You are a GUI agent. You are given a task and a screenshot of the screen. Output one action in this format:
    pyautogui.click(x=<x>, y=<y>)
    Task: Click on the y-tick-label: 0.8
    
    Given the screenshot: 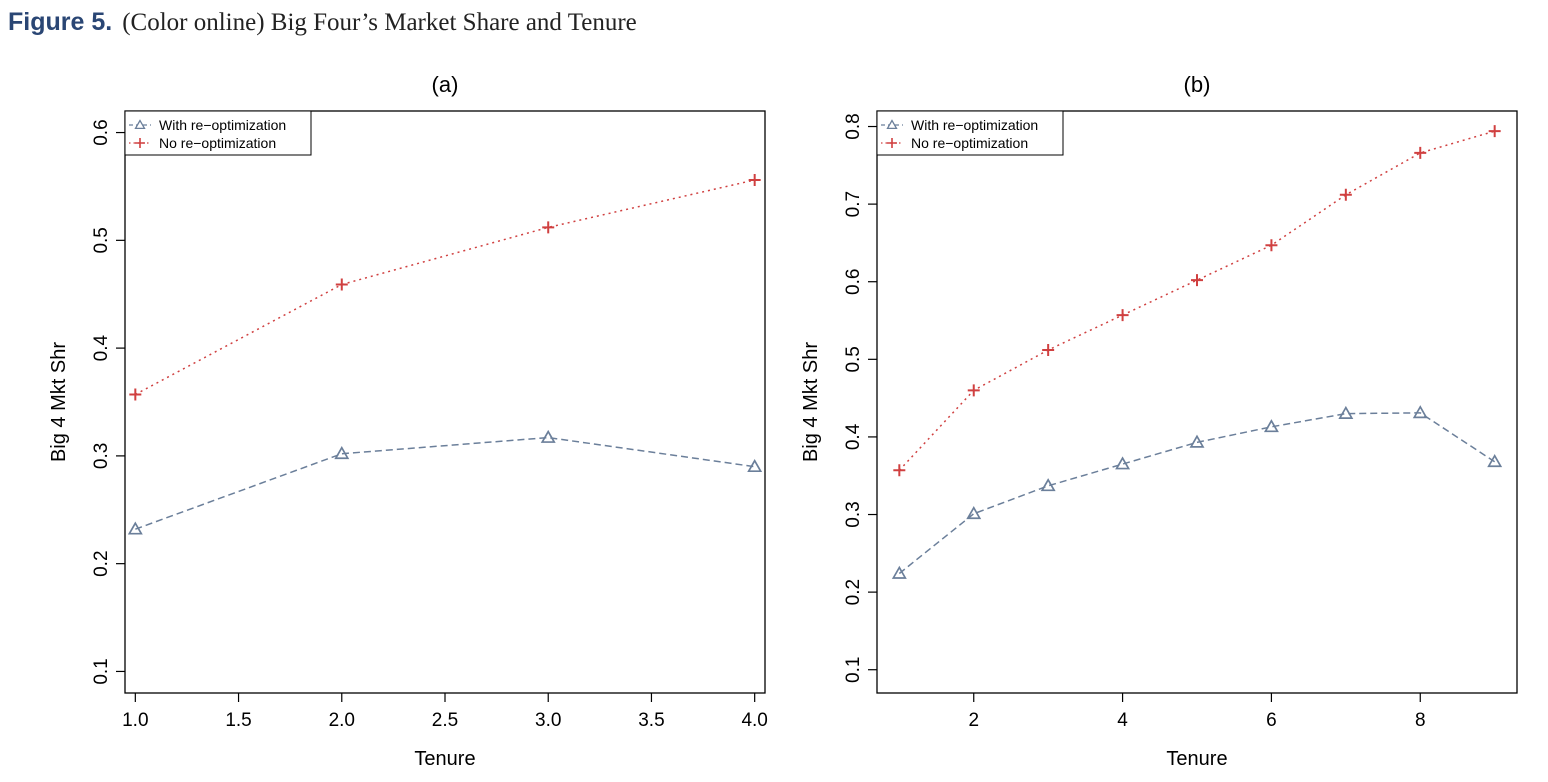 What is the action you would take?
    pyautogui.click(x=853, y=126)
    